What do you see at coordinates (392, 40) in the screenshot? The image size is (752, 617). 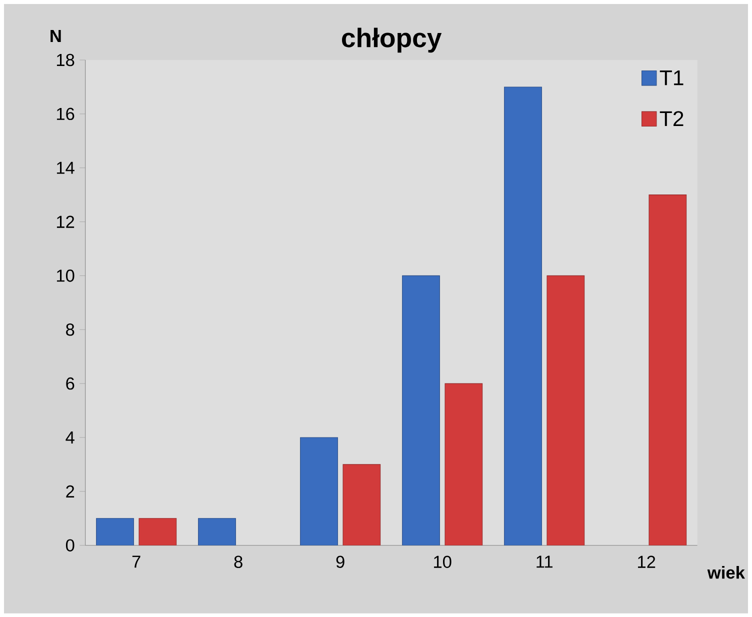 I see `chart-title: chłopcy` at bounding box center [392, 40].